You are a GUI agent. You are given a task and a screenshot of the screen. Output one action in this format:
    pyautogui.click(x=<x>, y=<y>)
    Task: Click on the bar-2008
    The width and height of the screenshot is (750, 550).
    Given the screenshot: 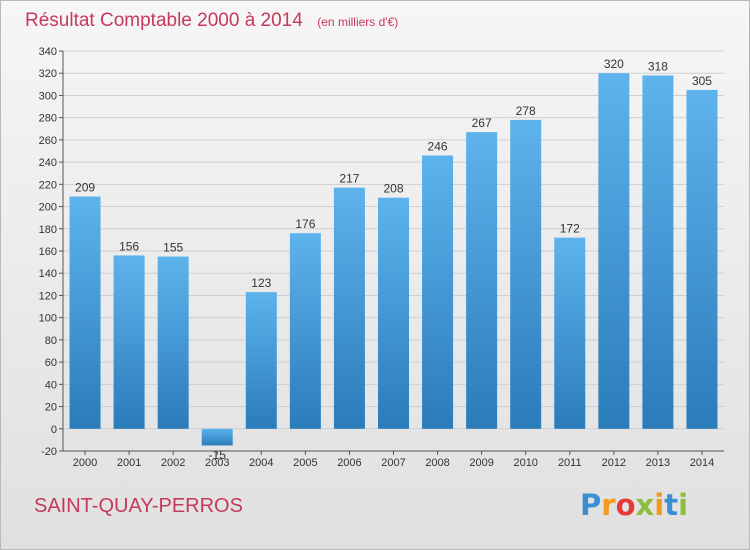 What is the action you would take?
    pyautogui.click(x=438, y=292)
    